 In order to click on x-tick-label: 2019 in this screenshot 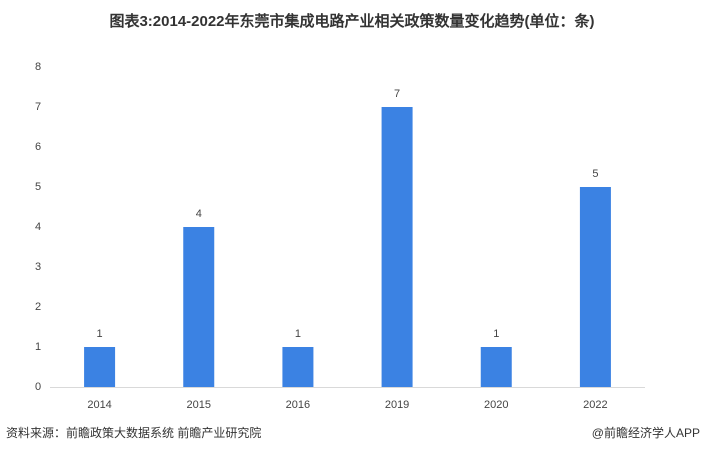, I will do `click(397, 405)`.